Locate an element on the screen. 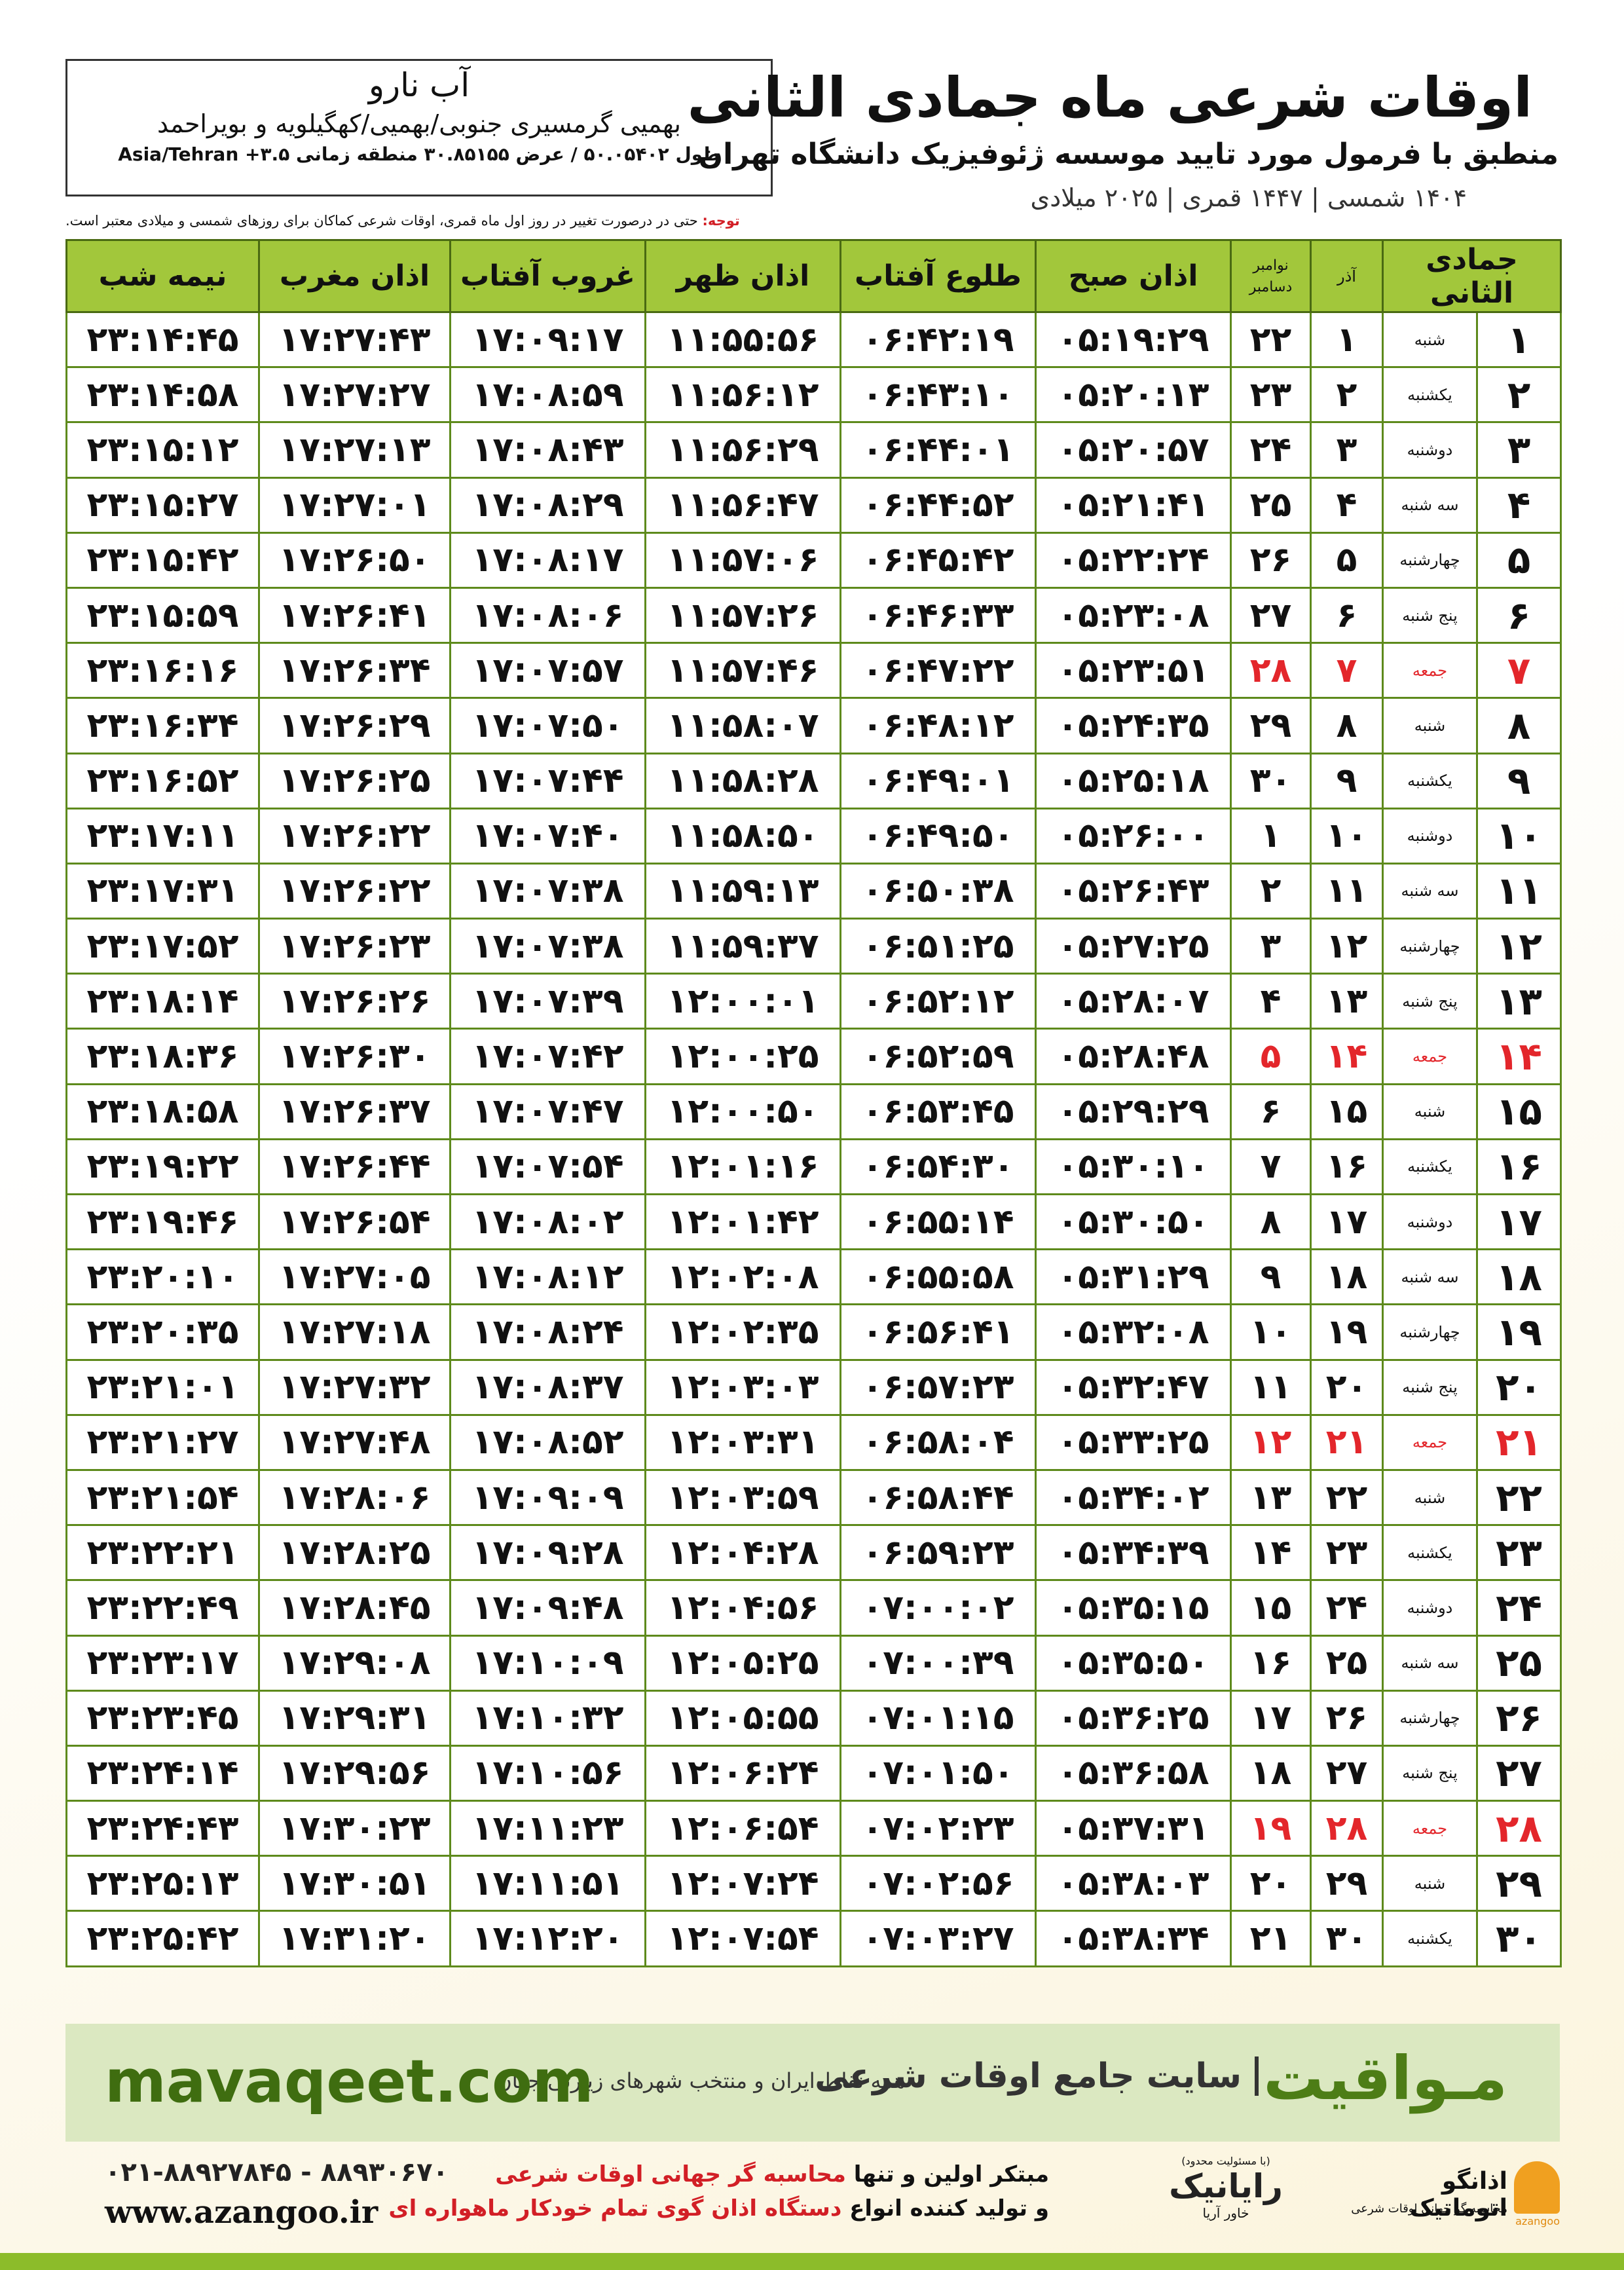  time-cell: ۰۵:۳۰:۵۰ is located at coordinates (1133, 1222).